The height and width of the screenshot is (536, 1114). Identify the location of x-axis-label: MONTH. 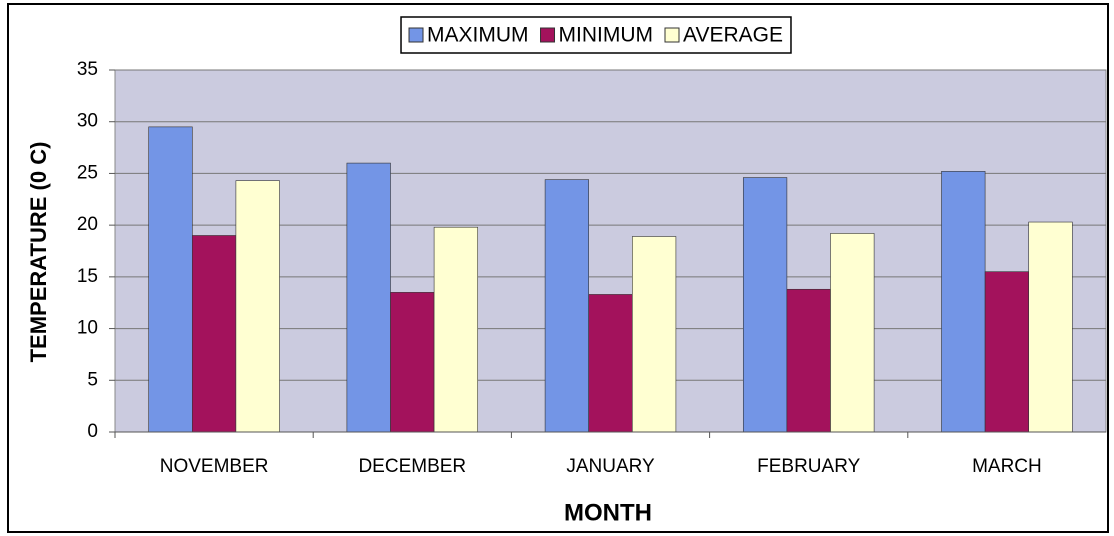
(608, 512).